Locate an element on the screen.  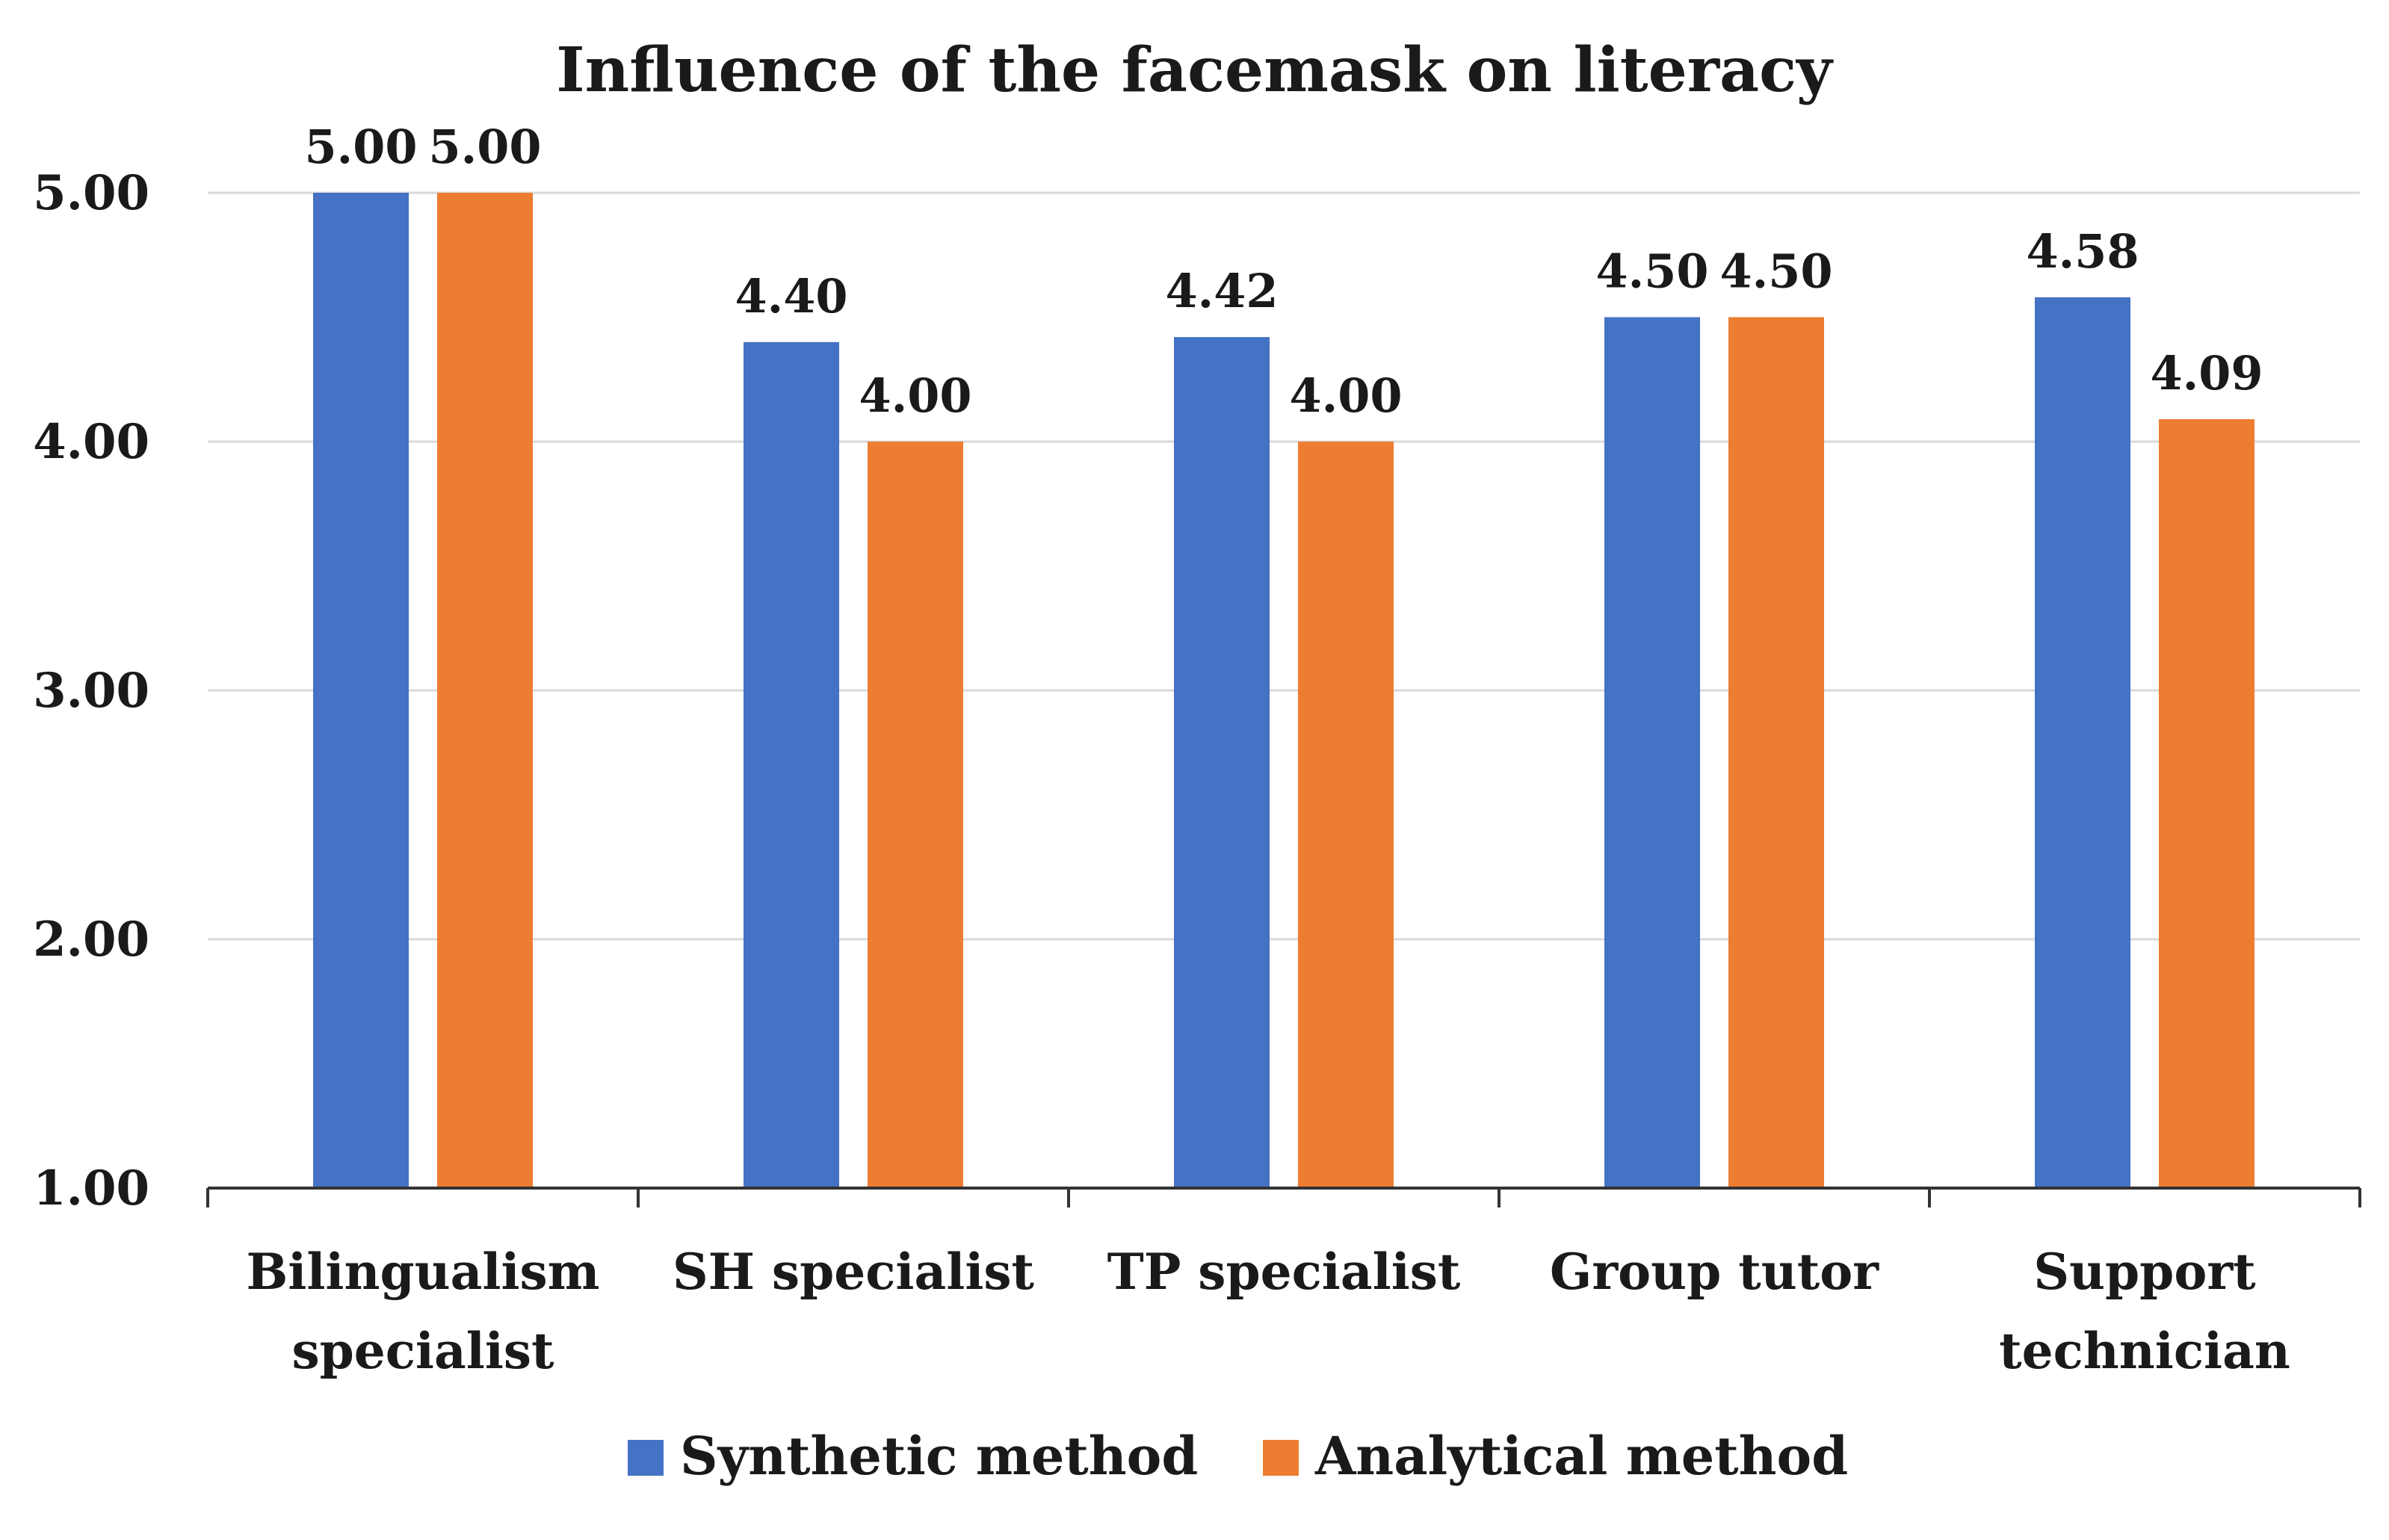
data-label: 4.09 is located at coordinates (2206, 374).